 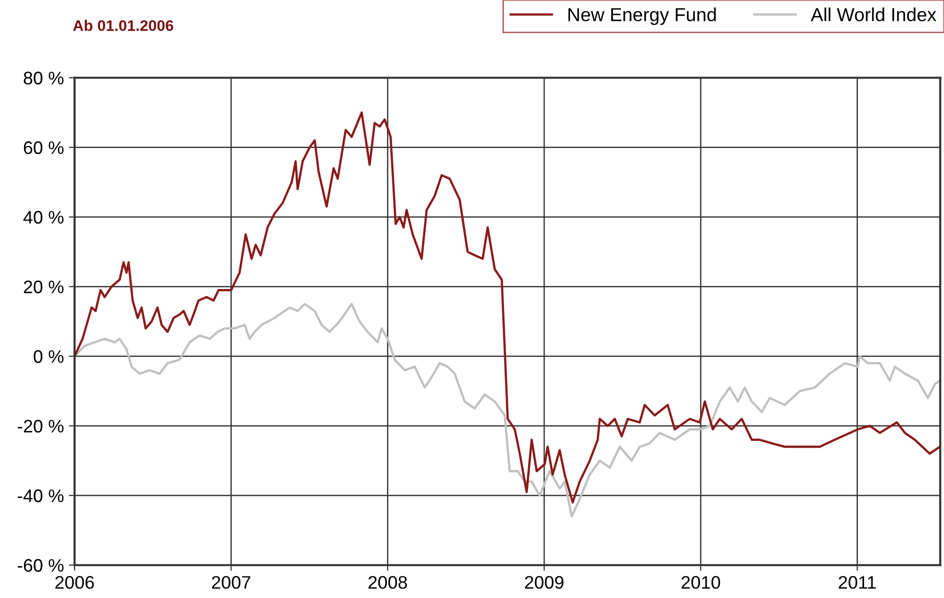 What do you see at coordinates (642, 16) in the screenshot?
I see `legend-label: New Energy Fund` at bounding box center [642, 16].